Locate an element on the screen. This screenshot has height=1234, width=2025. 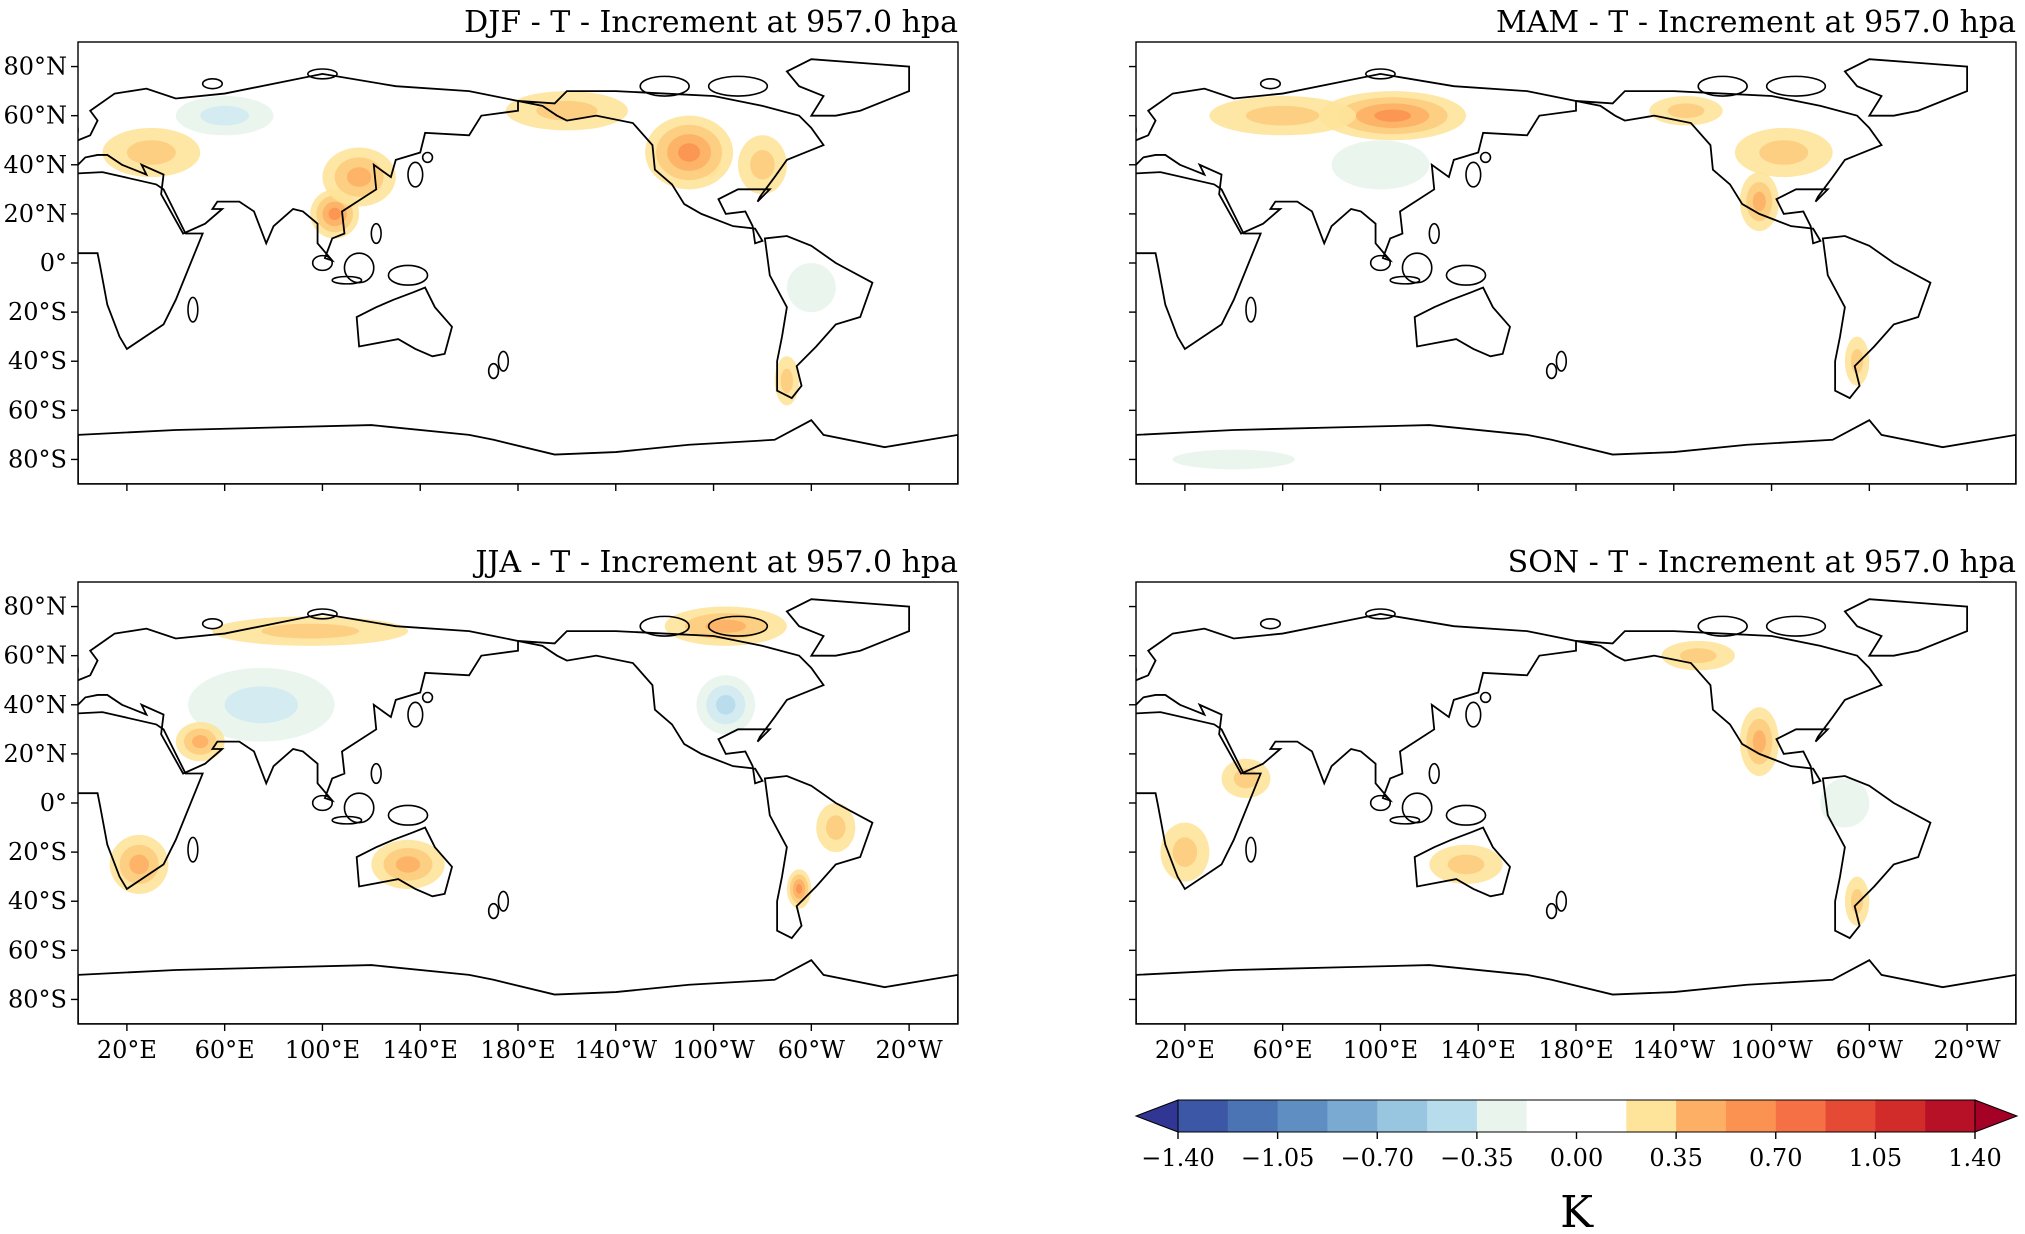
y-tick-label: 20°N is located at coordinates (35, 754).